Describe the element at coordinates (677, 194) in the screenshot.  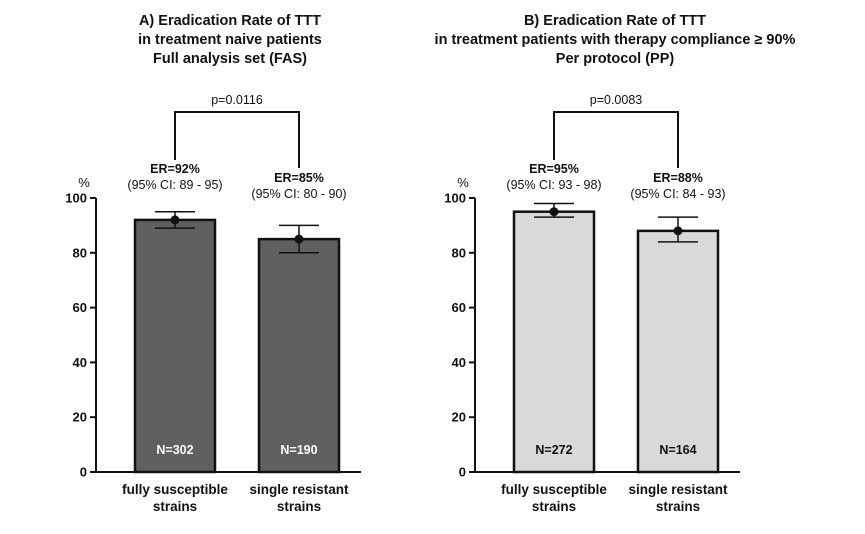
I see `ci-label: (95% CI: 84 - 93)` at that location.